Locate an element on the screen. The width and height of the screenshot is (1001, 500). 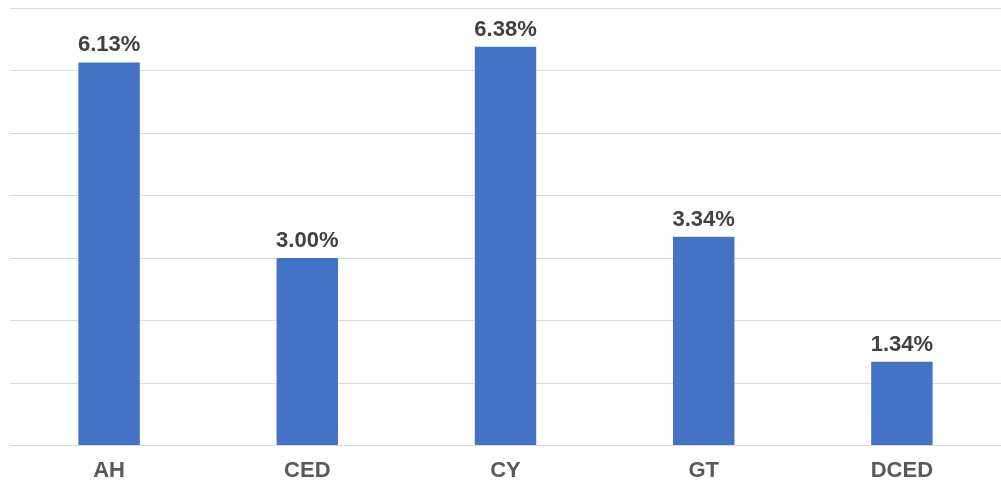
x-tick-label: DCED is located at coordinates (902, 469).